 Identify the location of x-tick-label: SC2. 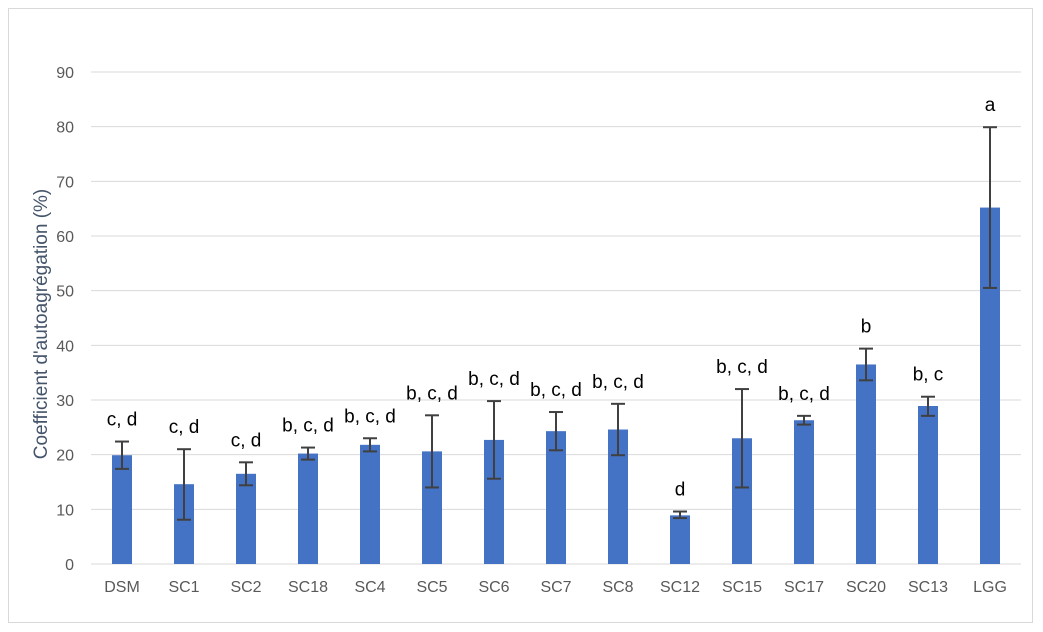
(245, 587).